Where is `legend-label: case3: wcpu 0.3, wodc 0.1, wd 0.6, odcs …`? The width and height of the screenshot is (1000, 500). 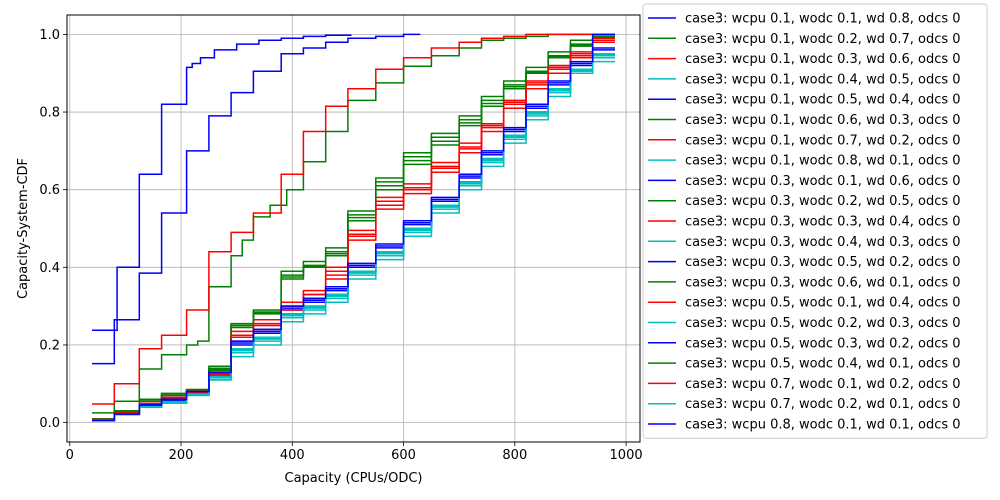
legend-label: case3: wcpu 0.3, wodc 0.1, wd 0.6, odcs … is located at coordinates (823, 181).